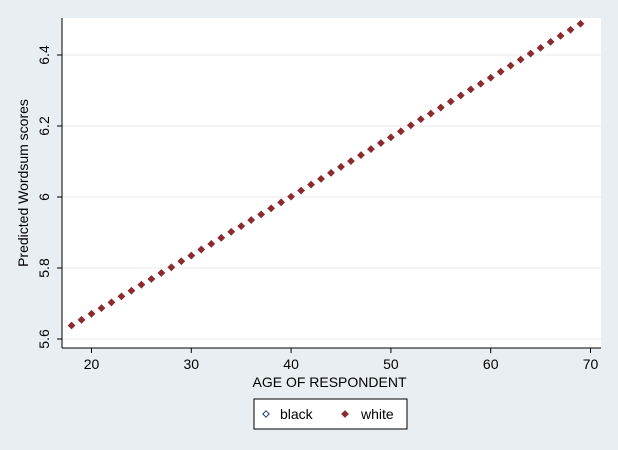  Describe the element at coordinates (92, 364) in the screenshot. I see `x-tick-label: 20` at that location.